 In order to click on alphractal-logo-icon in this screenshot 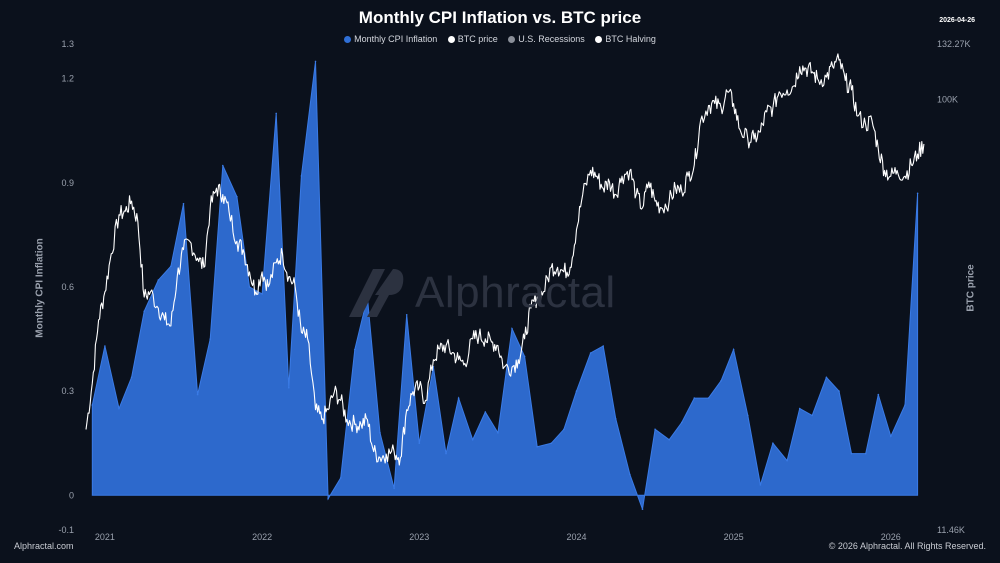, I will do `click(376, 293)`.